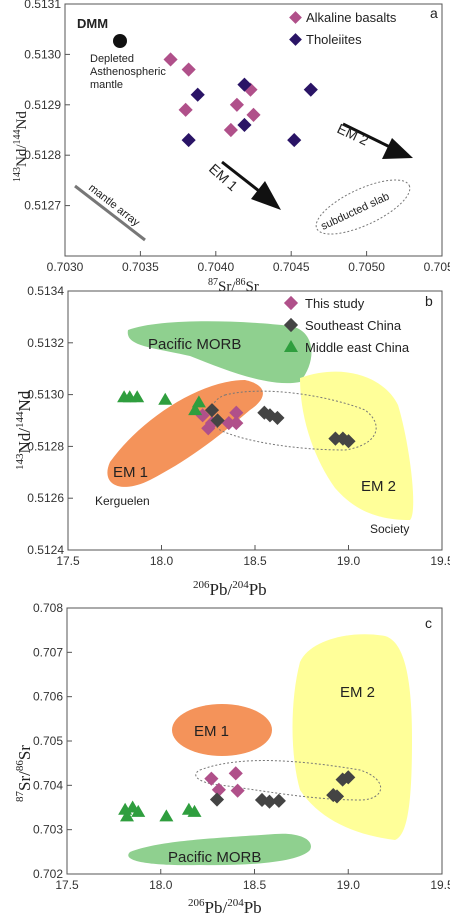 This screenshot has height=918, width=450. What do you see at coordinates (45, 550) in the screenshot?
I see `y-tick-label: 0.5124` at bounding box center [45, 550].